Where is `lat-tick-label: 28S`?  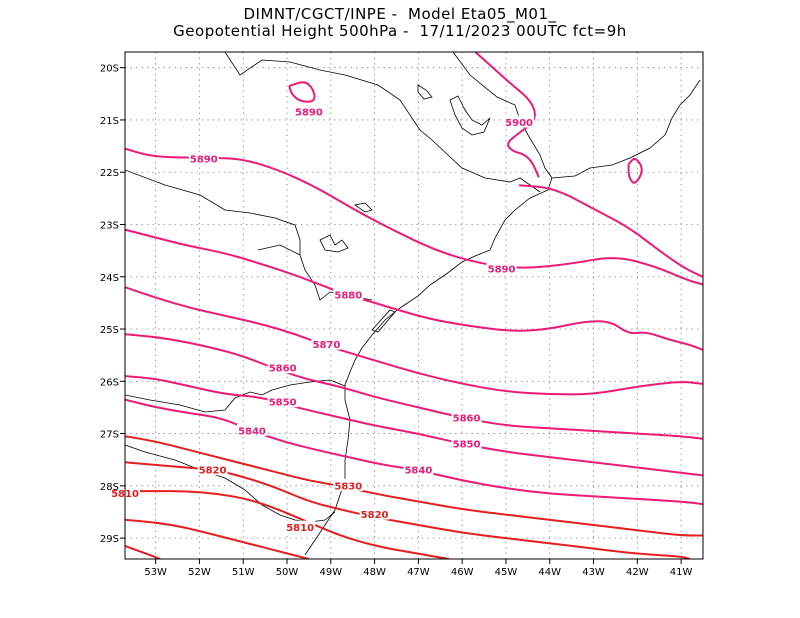 lat-tick-label: 28S is located at coordinates (109, 487).